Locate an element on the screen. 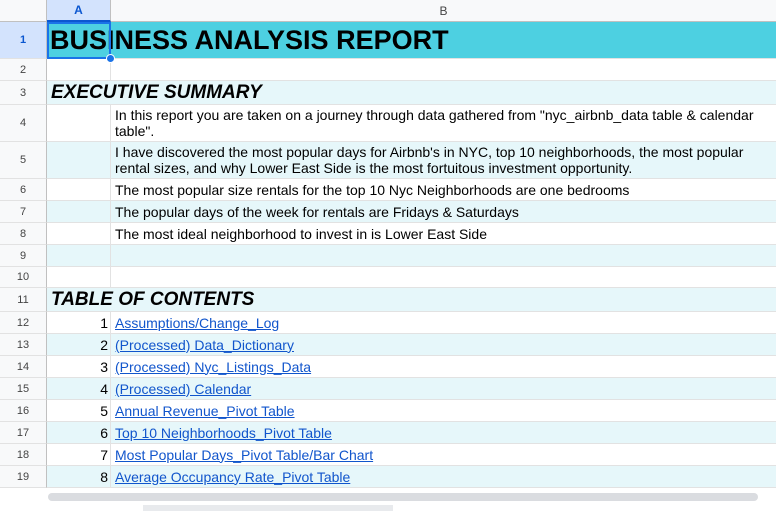  toc-row: 4 (Processed) Calendar is located at coordinates (411, 389).